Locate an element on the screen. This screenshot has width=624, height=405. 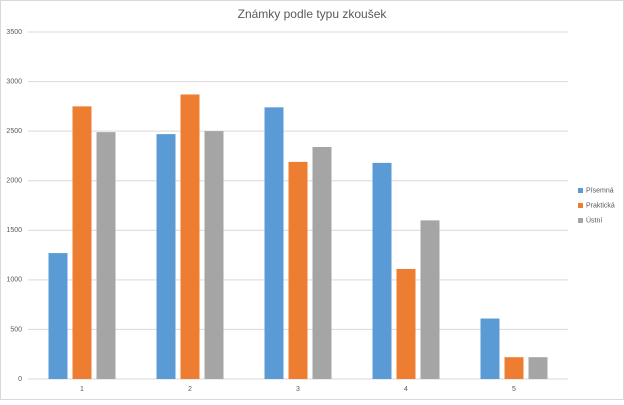
y-tick-label: 0 is located at coordinates (20, 379).